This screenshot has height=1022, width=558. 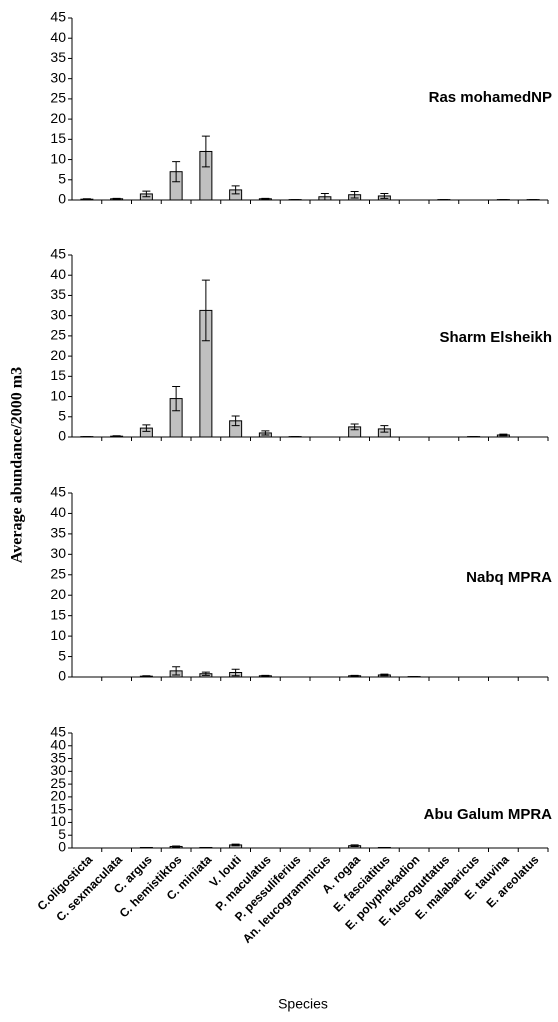 I want to click on panel-title: Abu Galum MPRA, so click(x=488, y=814).